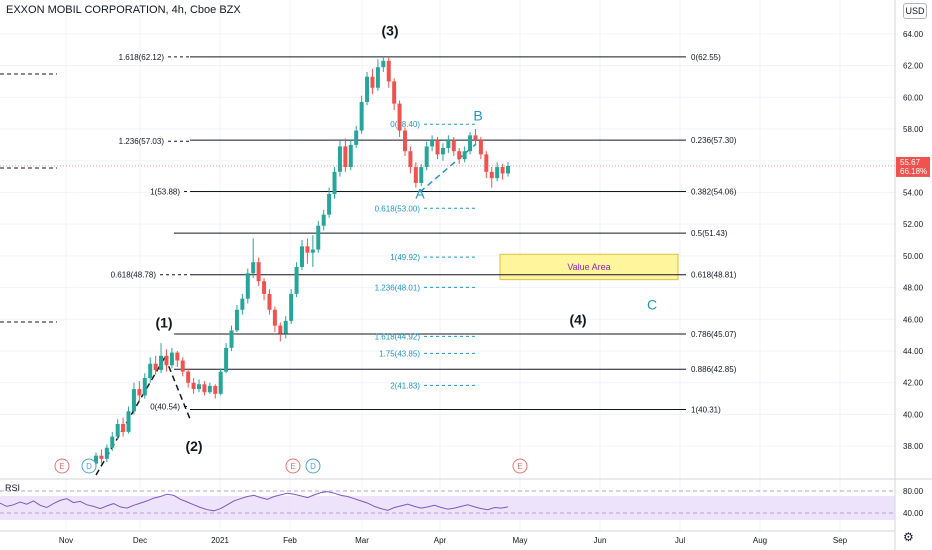 The width and height of the screenshot is (932, 550). Describe the element at coordinates (134, 275) in the screenshot. I see `fib-left-label: 0.618(48.78)` at that location.